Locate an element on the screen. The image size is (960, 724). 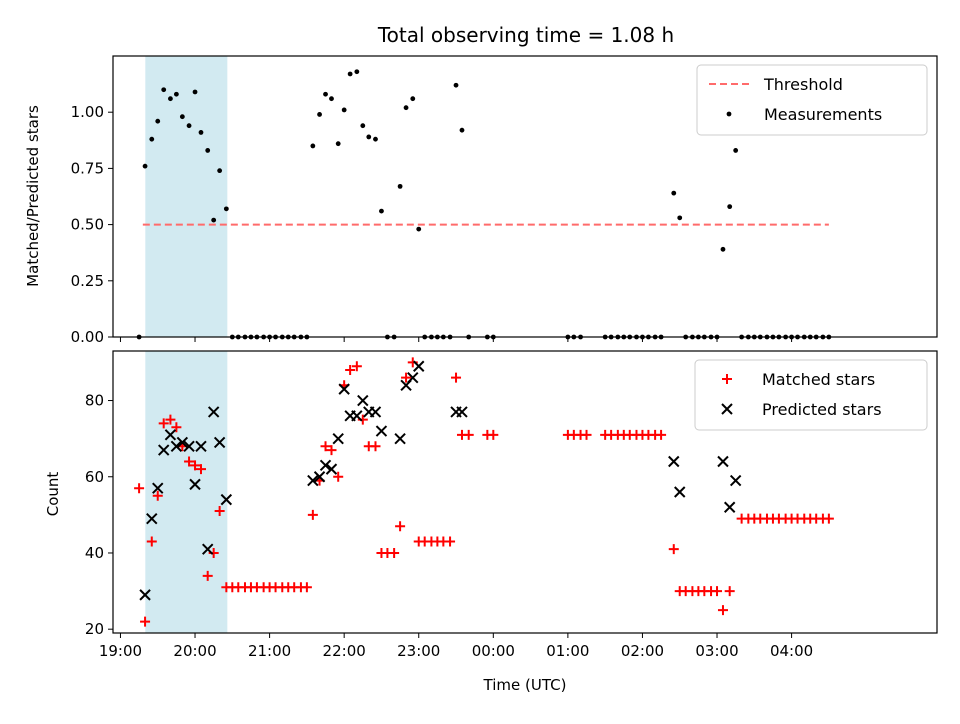
x-tick-label: 20:00 is located at coordinates (194, 651).